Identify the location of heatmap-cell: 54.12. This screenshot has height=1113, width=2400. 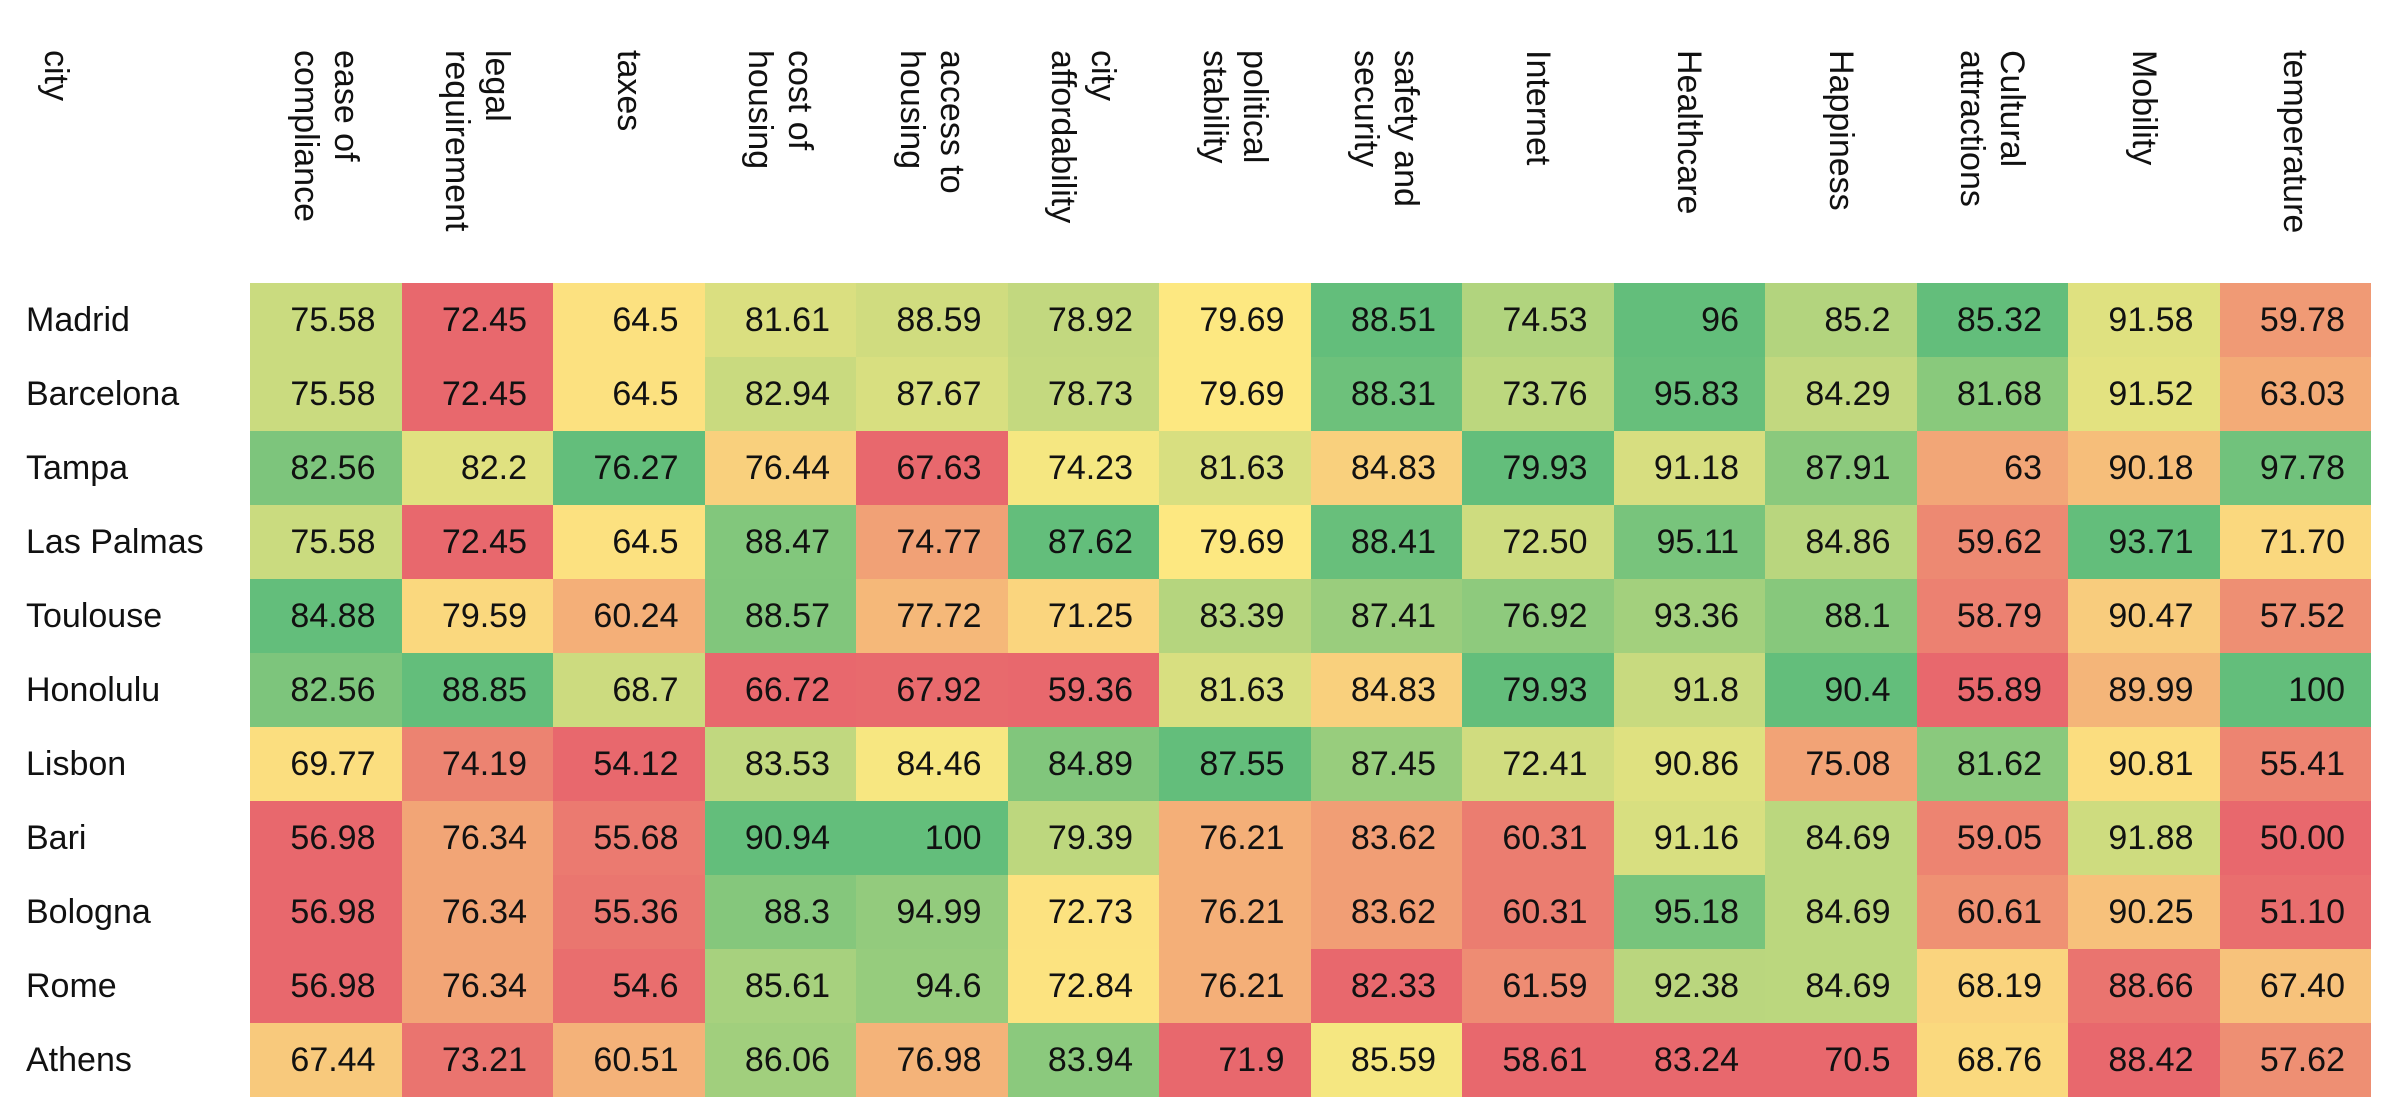
(629, 764).